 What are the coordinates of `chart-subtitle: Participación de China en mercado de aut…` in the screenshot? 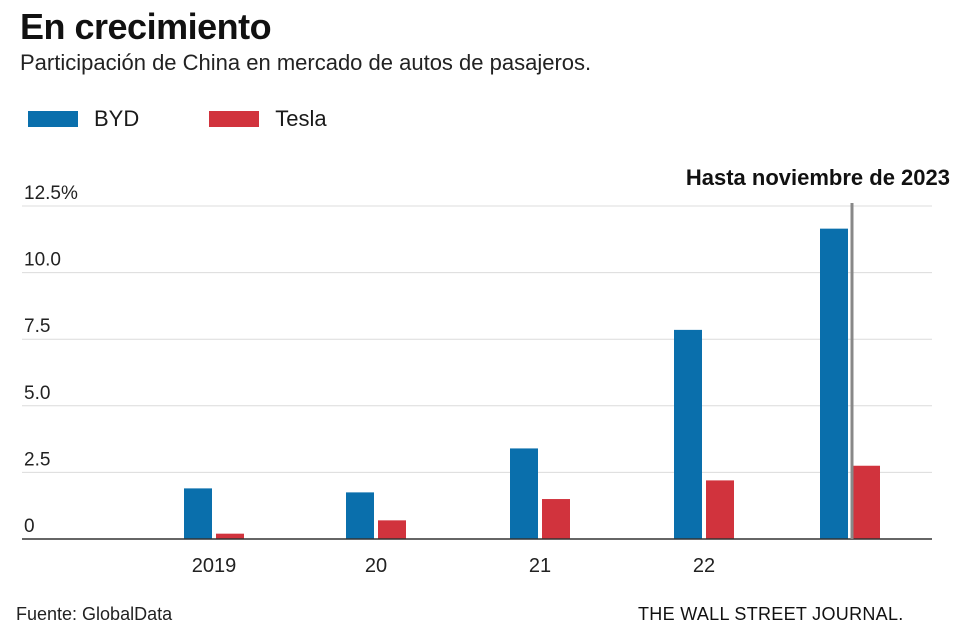 It's located at (306, 62).